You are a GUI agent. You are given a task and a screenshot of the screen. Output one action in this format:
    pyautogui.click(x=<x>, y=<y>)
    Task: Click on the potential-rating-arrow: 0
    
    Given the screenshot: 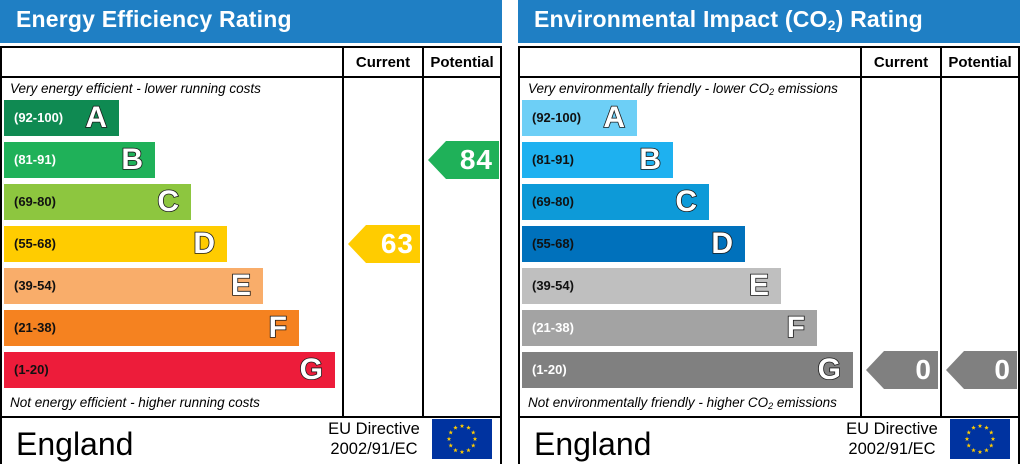 What is the action you would take?
    pyautogui.click(x=981, y=370)
    